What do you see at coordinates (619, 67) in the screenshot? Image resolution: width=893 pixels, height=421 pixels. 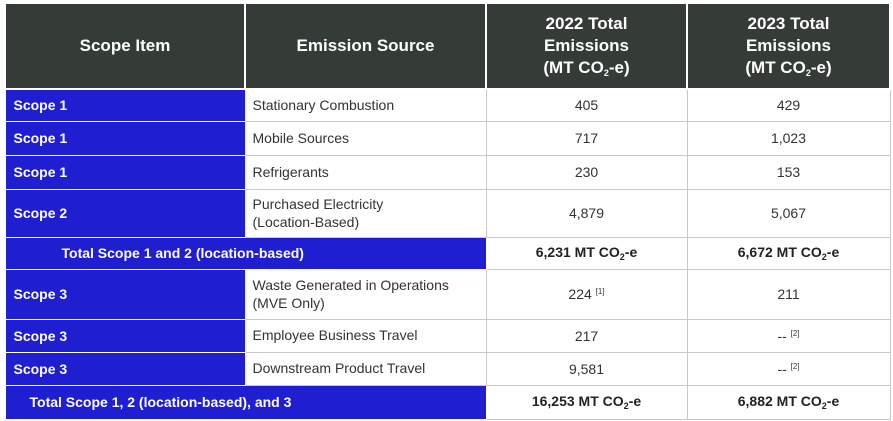 I see `header-2022-unit-post: -e)` at bounding box center [619, 67].